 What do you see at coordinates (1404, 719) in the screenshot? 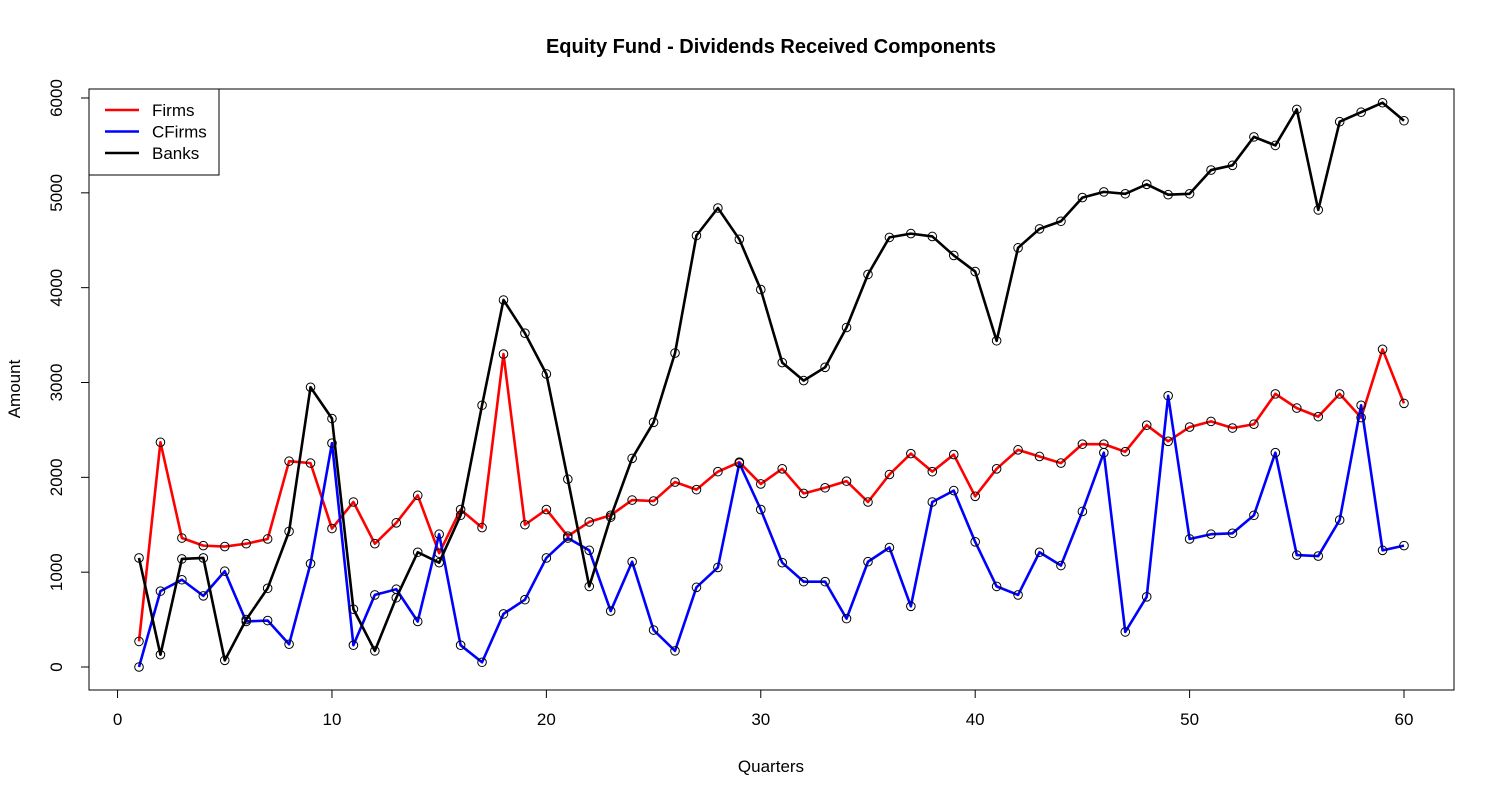
I see `x-tick-label: 60` at bounding box center [1404, 719].